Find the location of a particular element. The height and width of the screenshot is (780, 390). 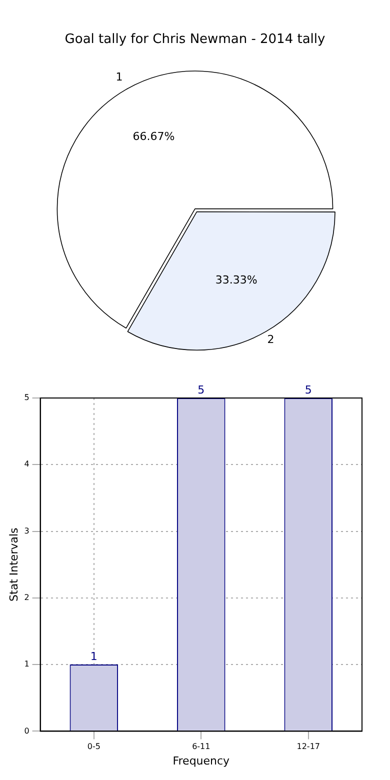

y-tick-label: 2 is located at coordinates (27, 597).